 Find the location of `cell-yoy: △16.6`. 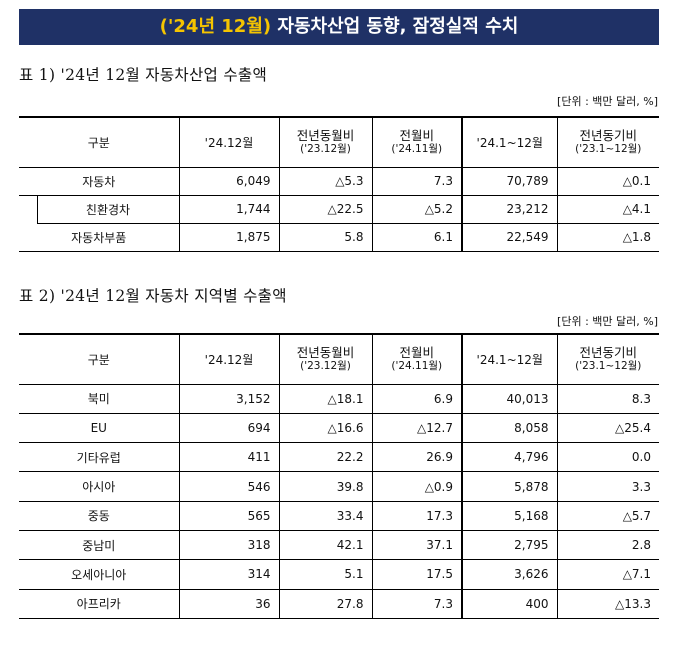

cell-yoy: △16.6 is located at coordinates (325, 428).